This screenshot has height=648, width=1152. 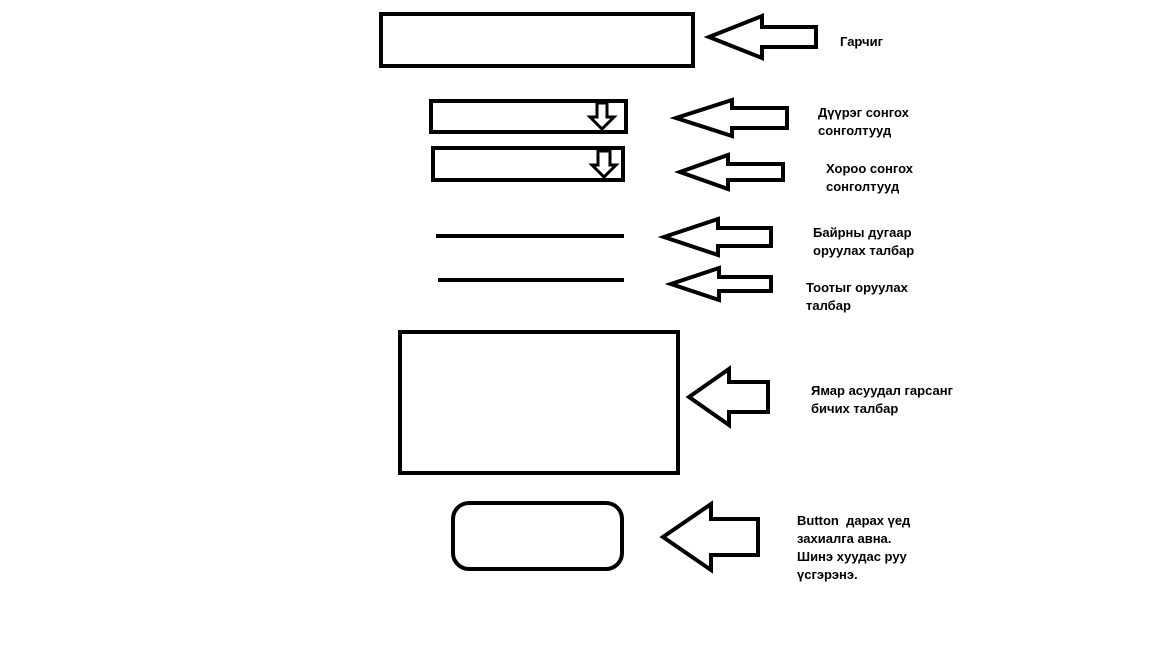 I want to click on arrow-left-icon-title, so click(x=760, y=37).